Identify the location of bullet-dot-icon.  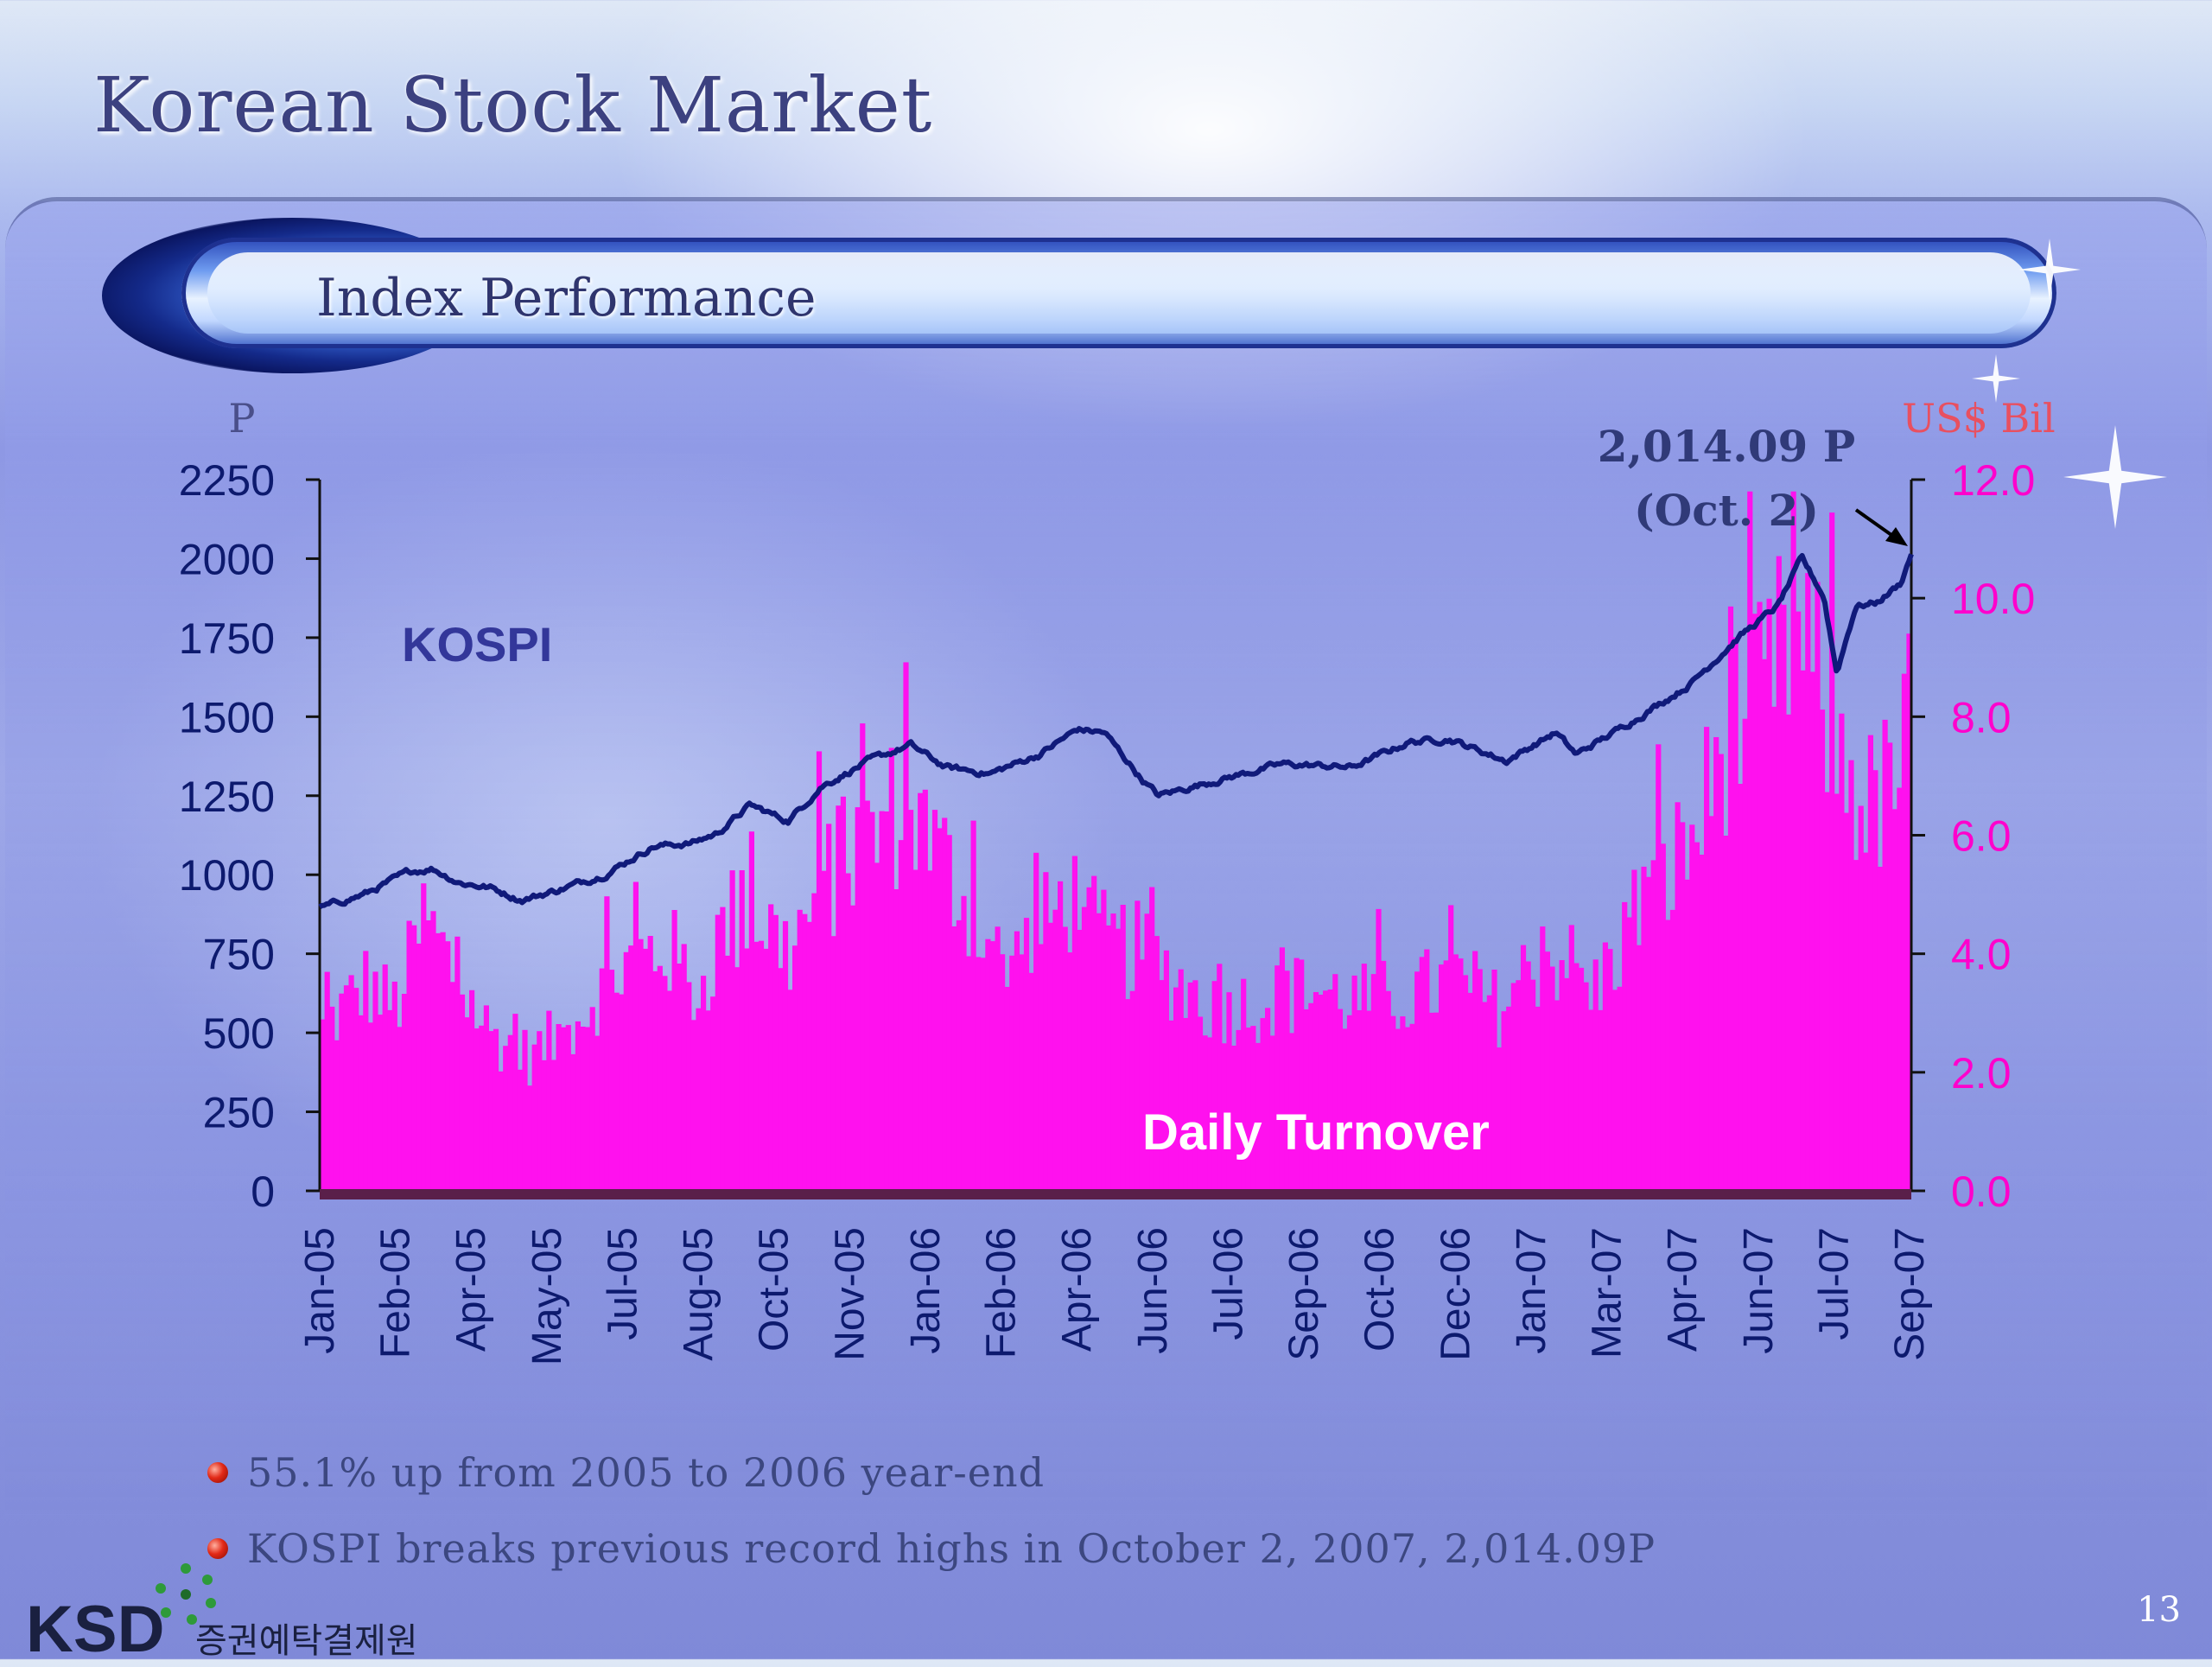
(217, 1548).